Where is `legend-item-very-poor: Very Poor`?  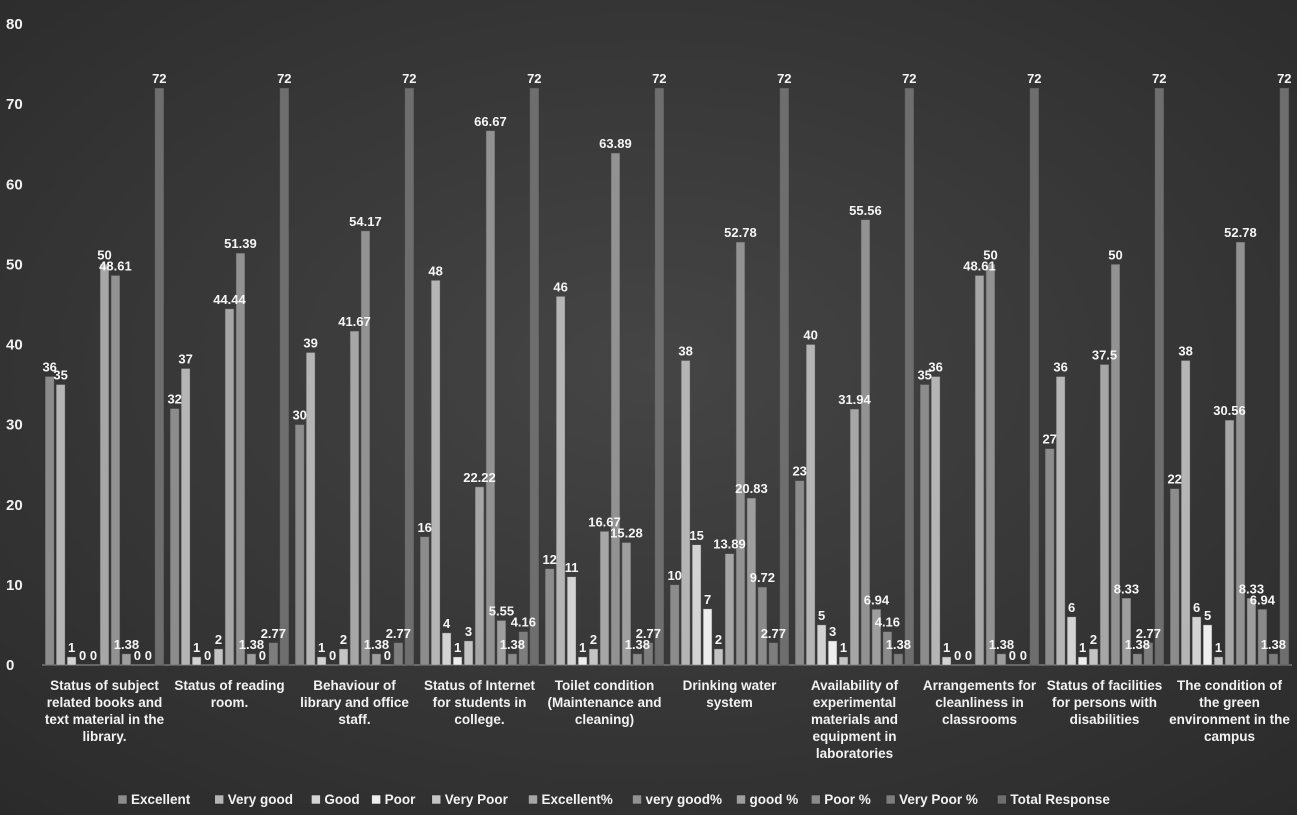 legend-item-very-poor: Very Poor is located at coordinates (470, 799).